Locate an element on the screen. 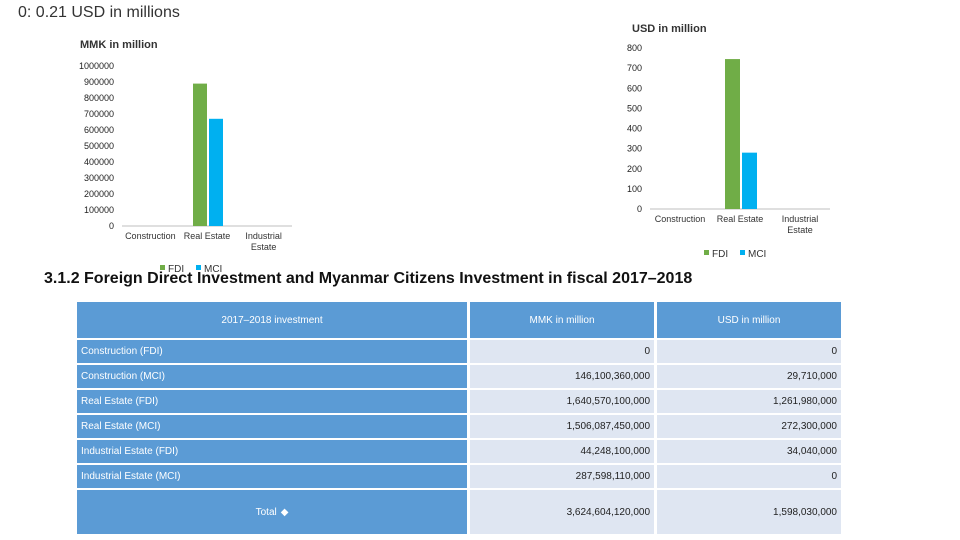 The image size is (960, 540). total-label: Total ◆ is located at coordinates (272, 511).